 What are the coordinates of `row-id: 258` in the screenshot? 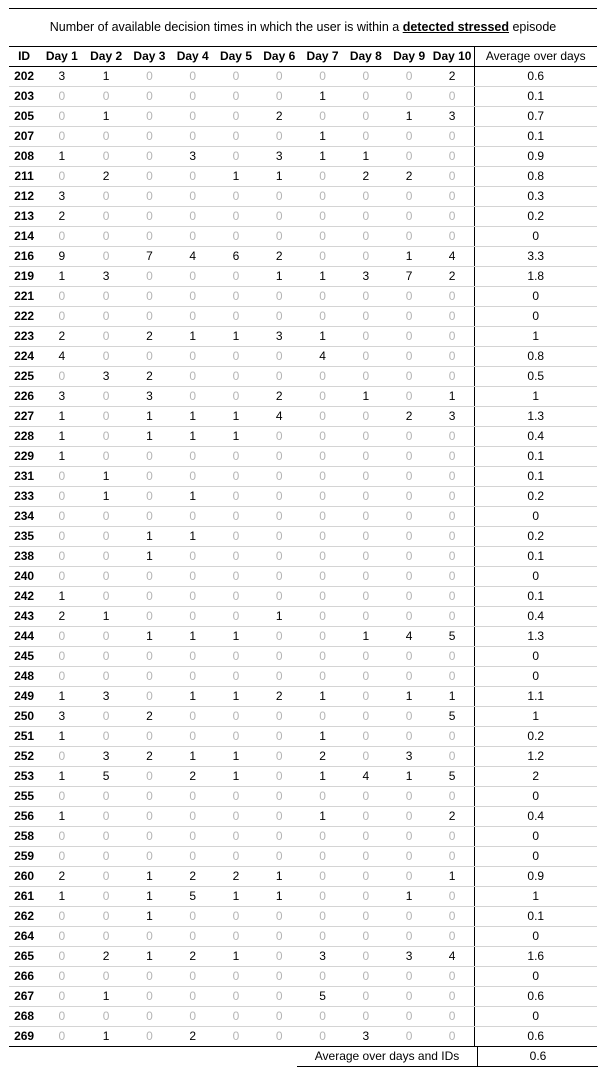 It's located at (24, 836).